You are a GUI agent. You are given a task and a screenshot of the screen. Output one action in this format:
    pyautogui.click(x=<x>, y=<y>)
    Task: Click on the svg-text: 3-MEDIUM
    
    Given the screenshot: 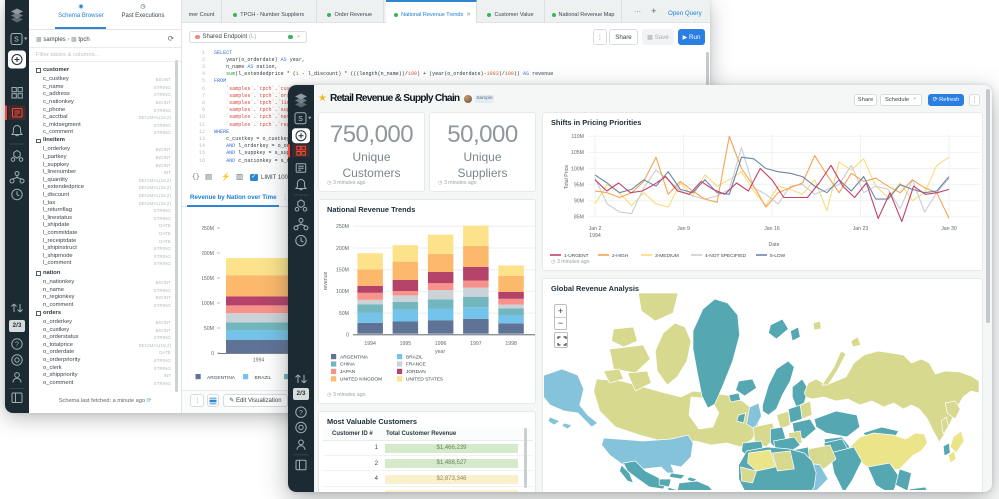 What is the action you would take?
    pyautogui.click(x=667, y=256)
    